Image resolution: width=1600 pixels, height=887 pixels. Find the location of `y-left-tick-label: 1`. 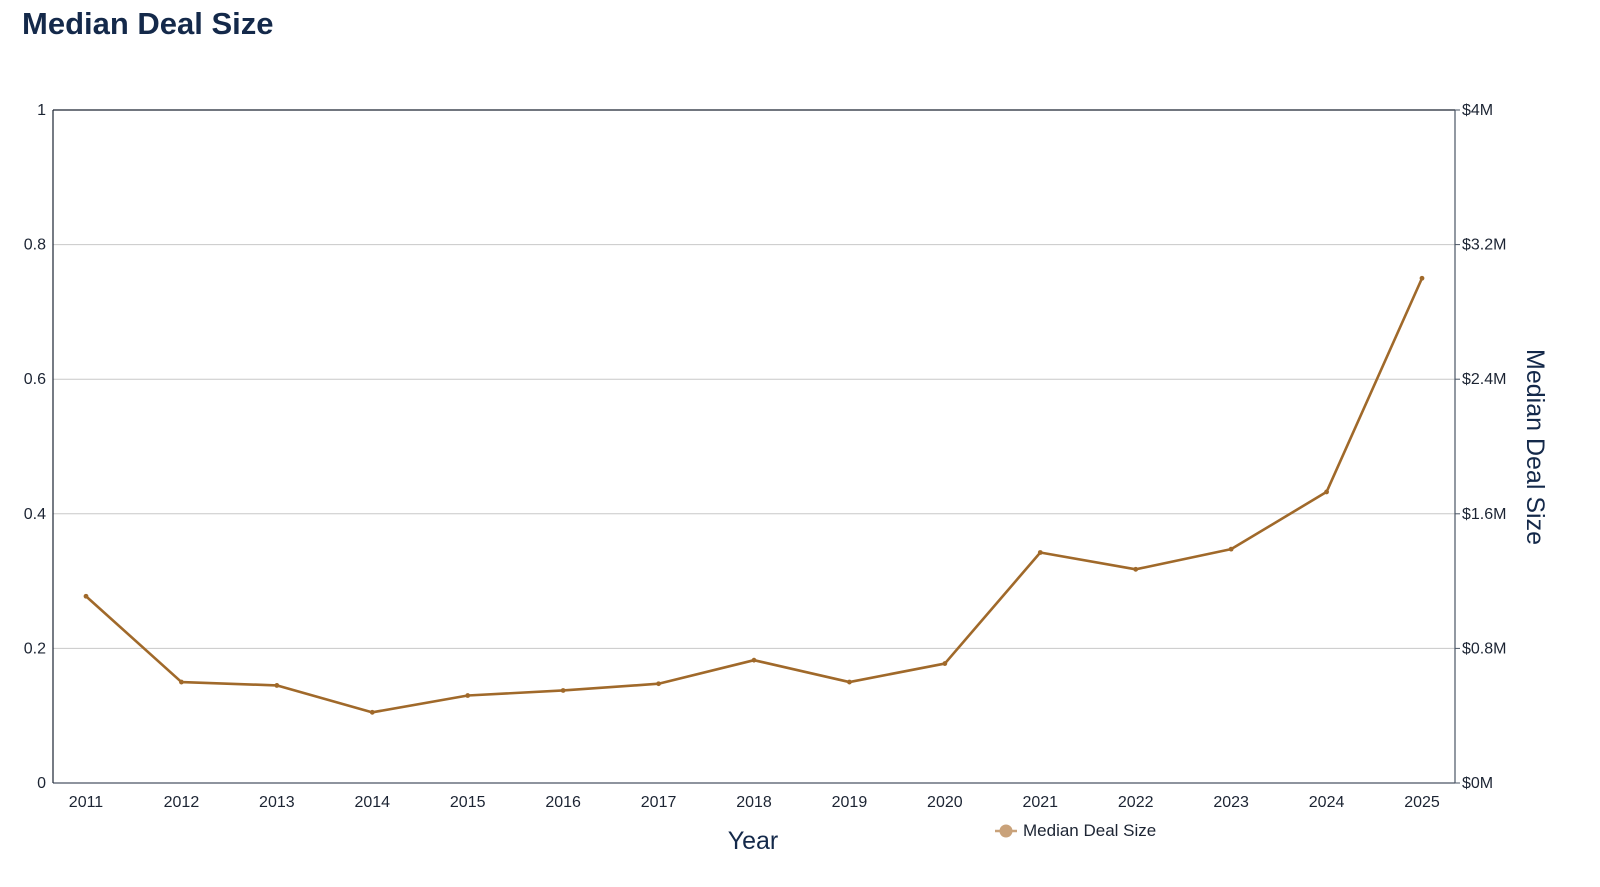

y-left-tick-label: 1 is located at coordinates (41, 110).